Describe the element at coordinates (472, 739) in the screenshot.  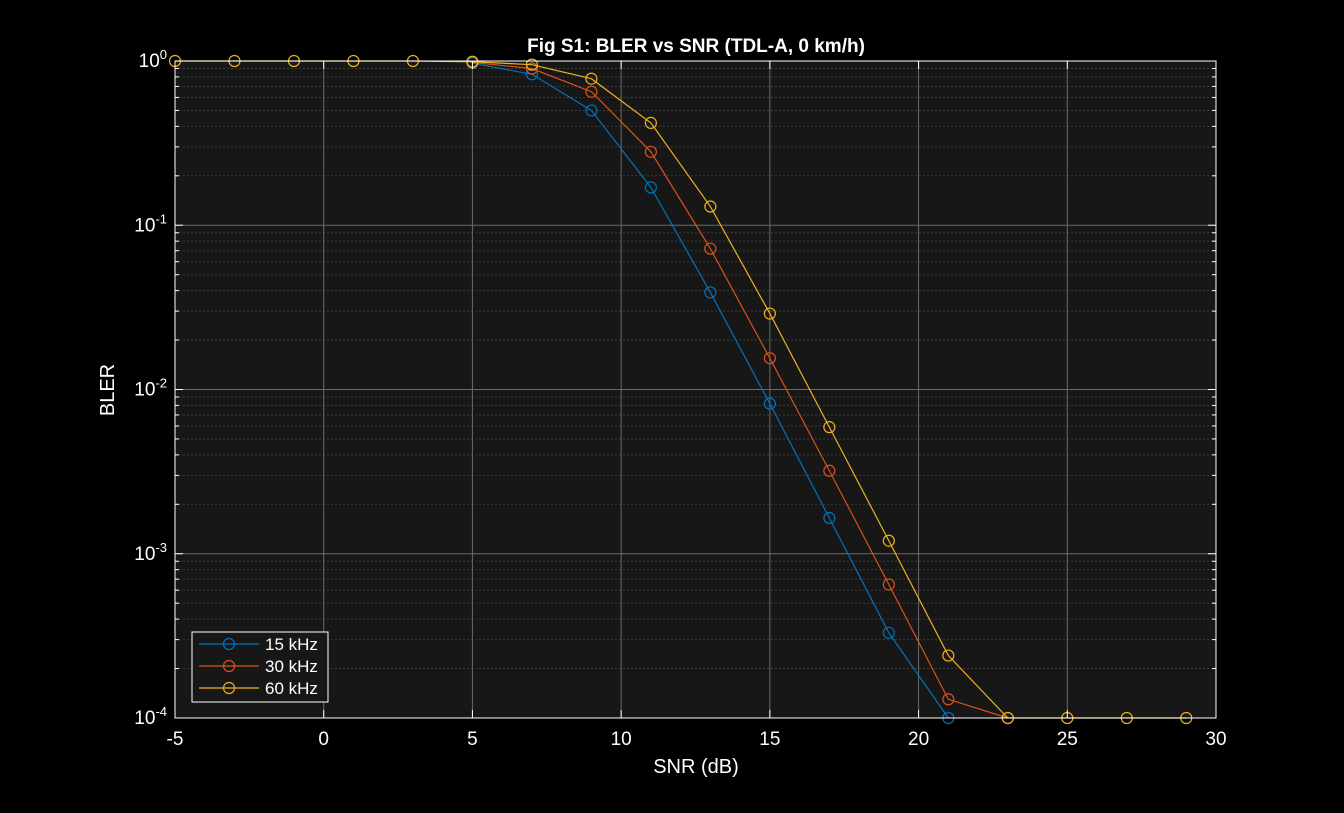
I see `x-tick-label: 5` at that location.